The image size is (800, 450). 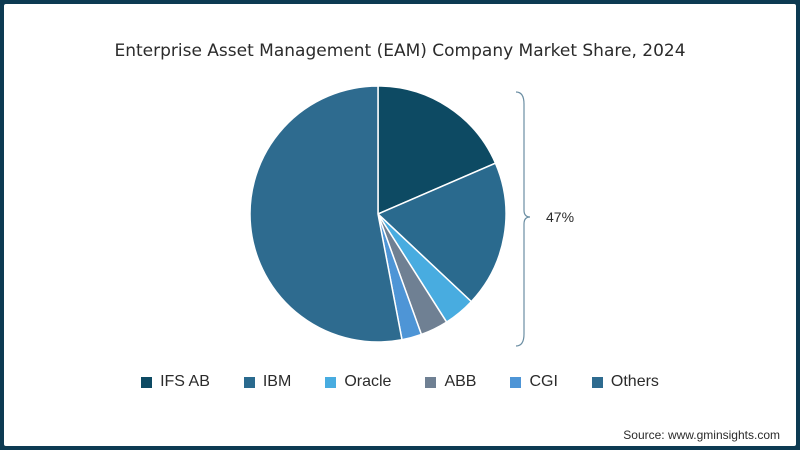 I want to click on legend-item-ibm: IBM, so click(x=267, y=382).